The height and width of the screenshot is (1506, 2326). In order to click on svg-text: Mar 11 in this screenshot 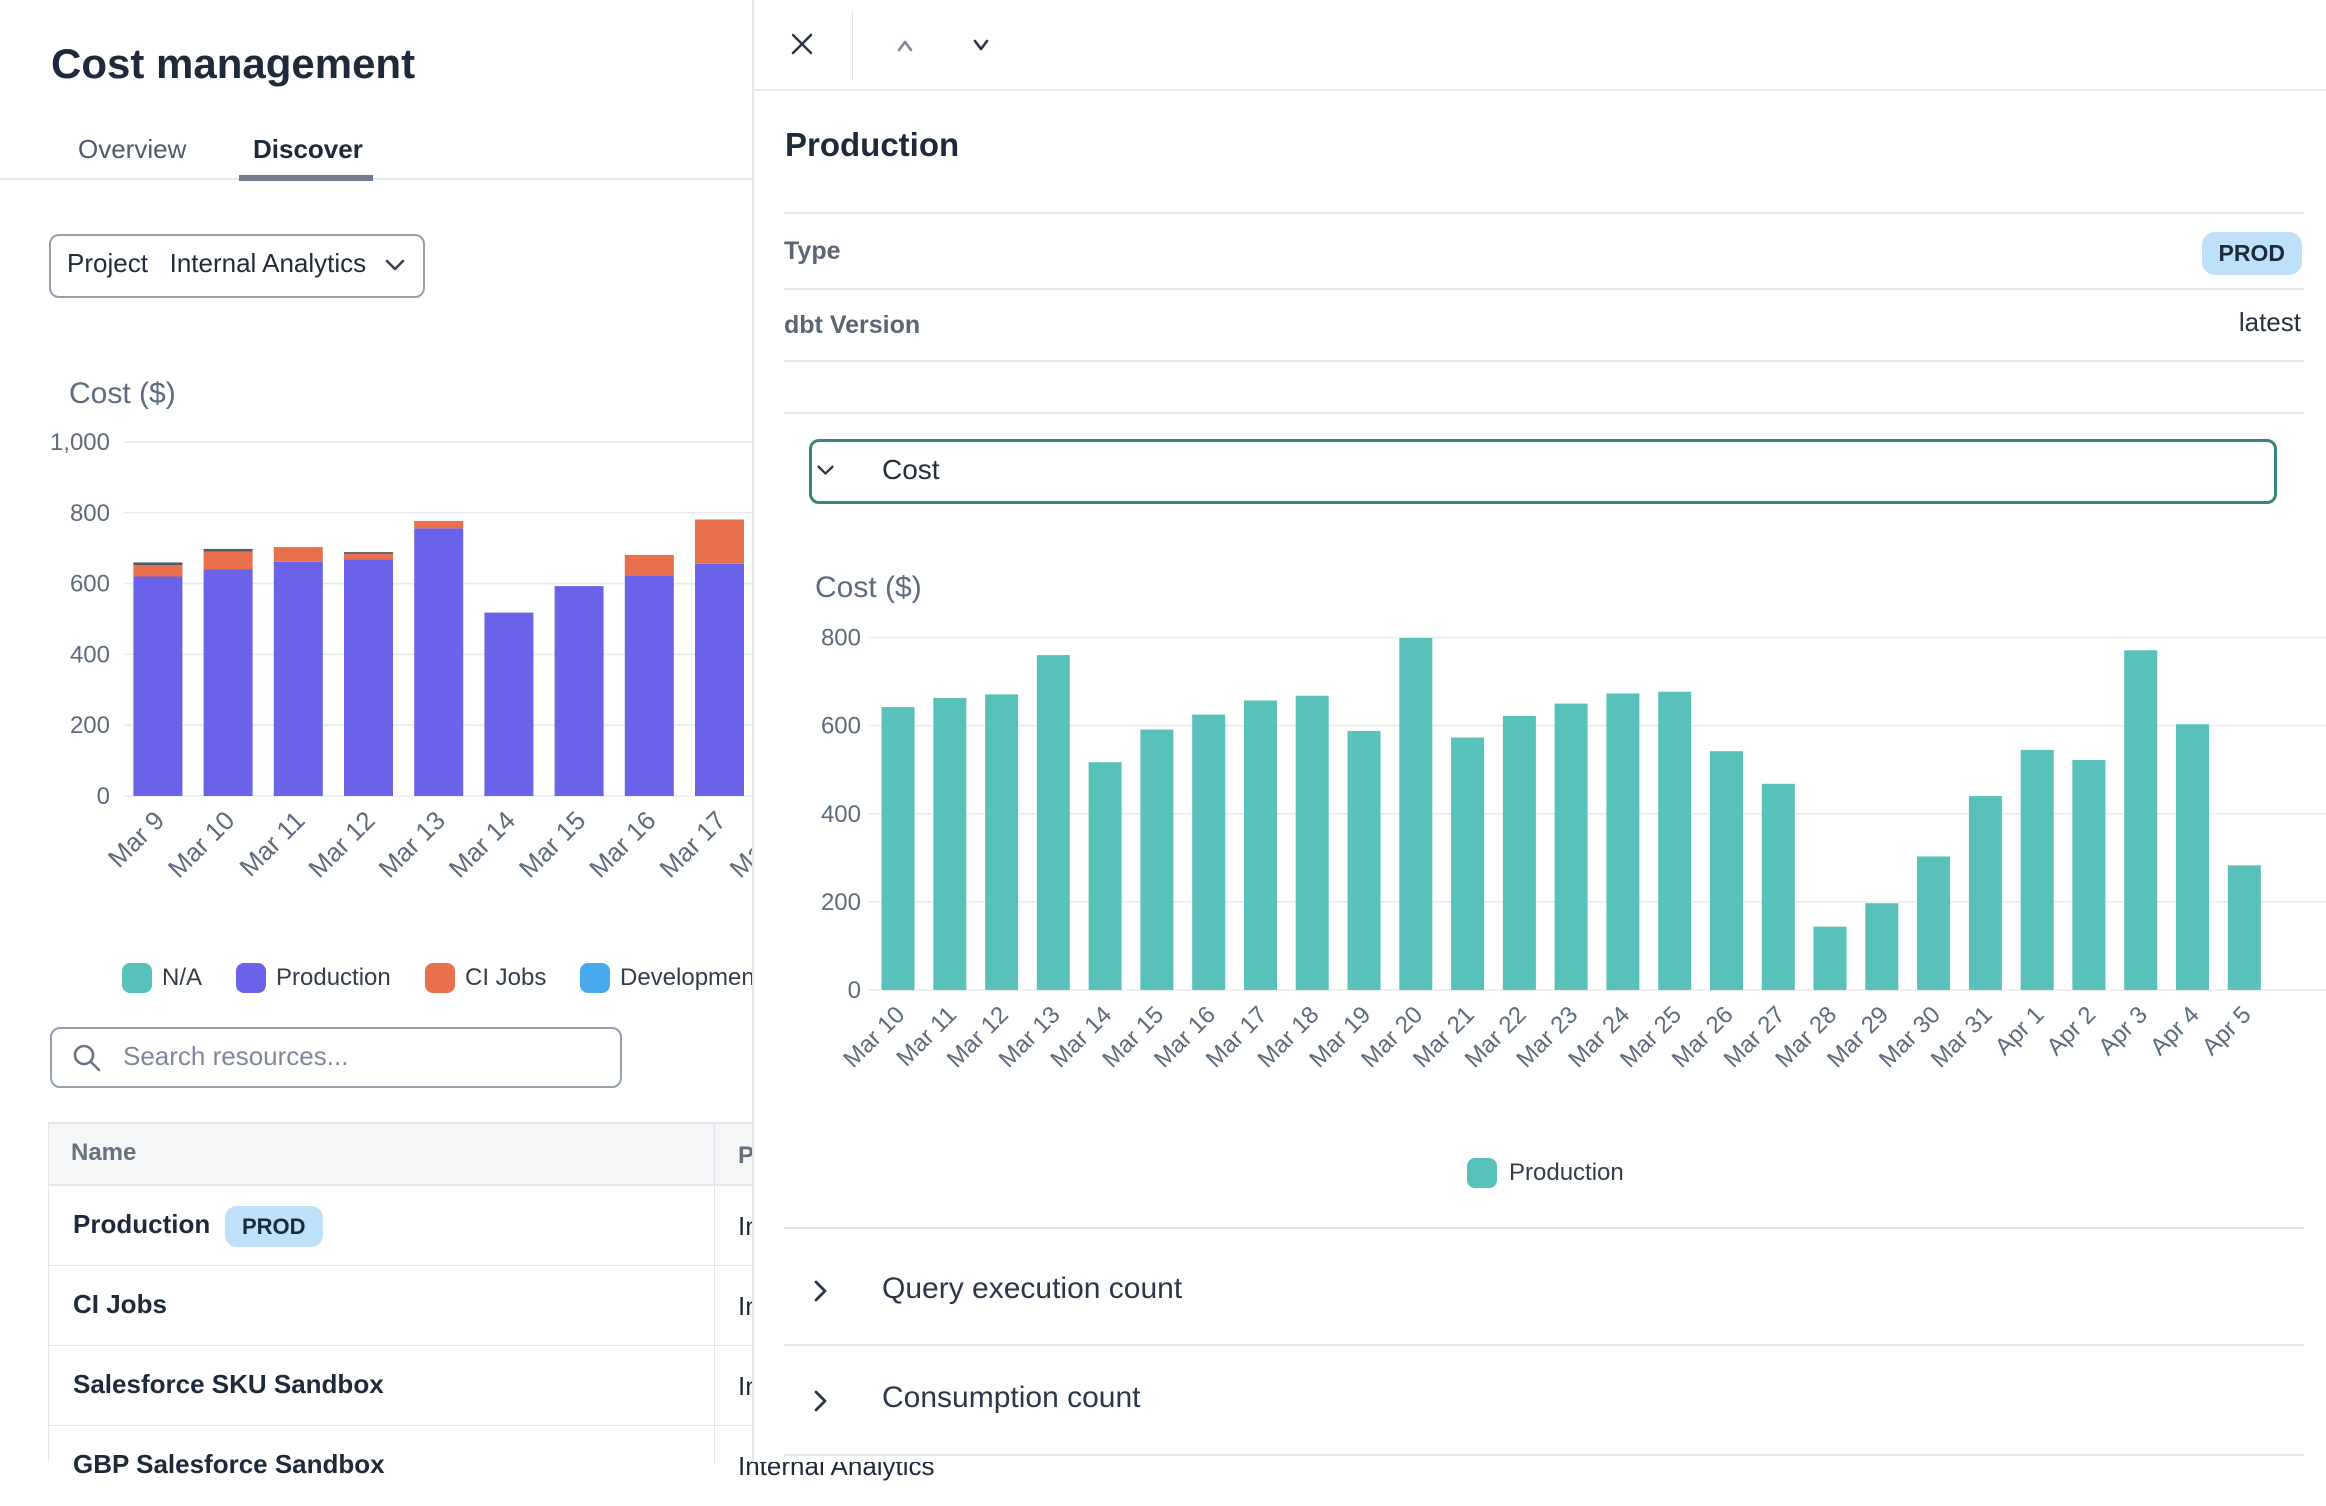, I will do `click(271, 843)`.